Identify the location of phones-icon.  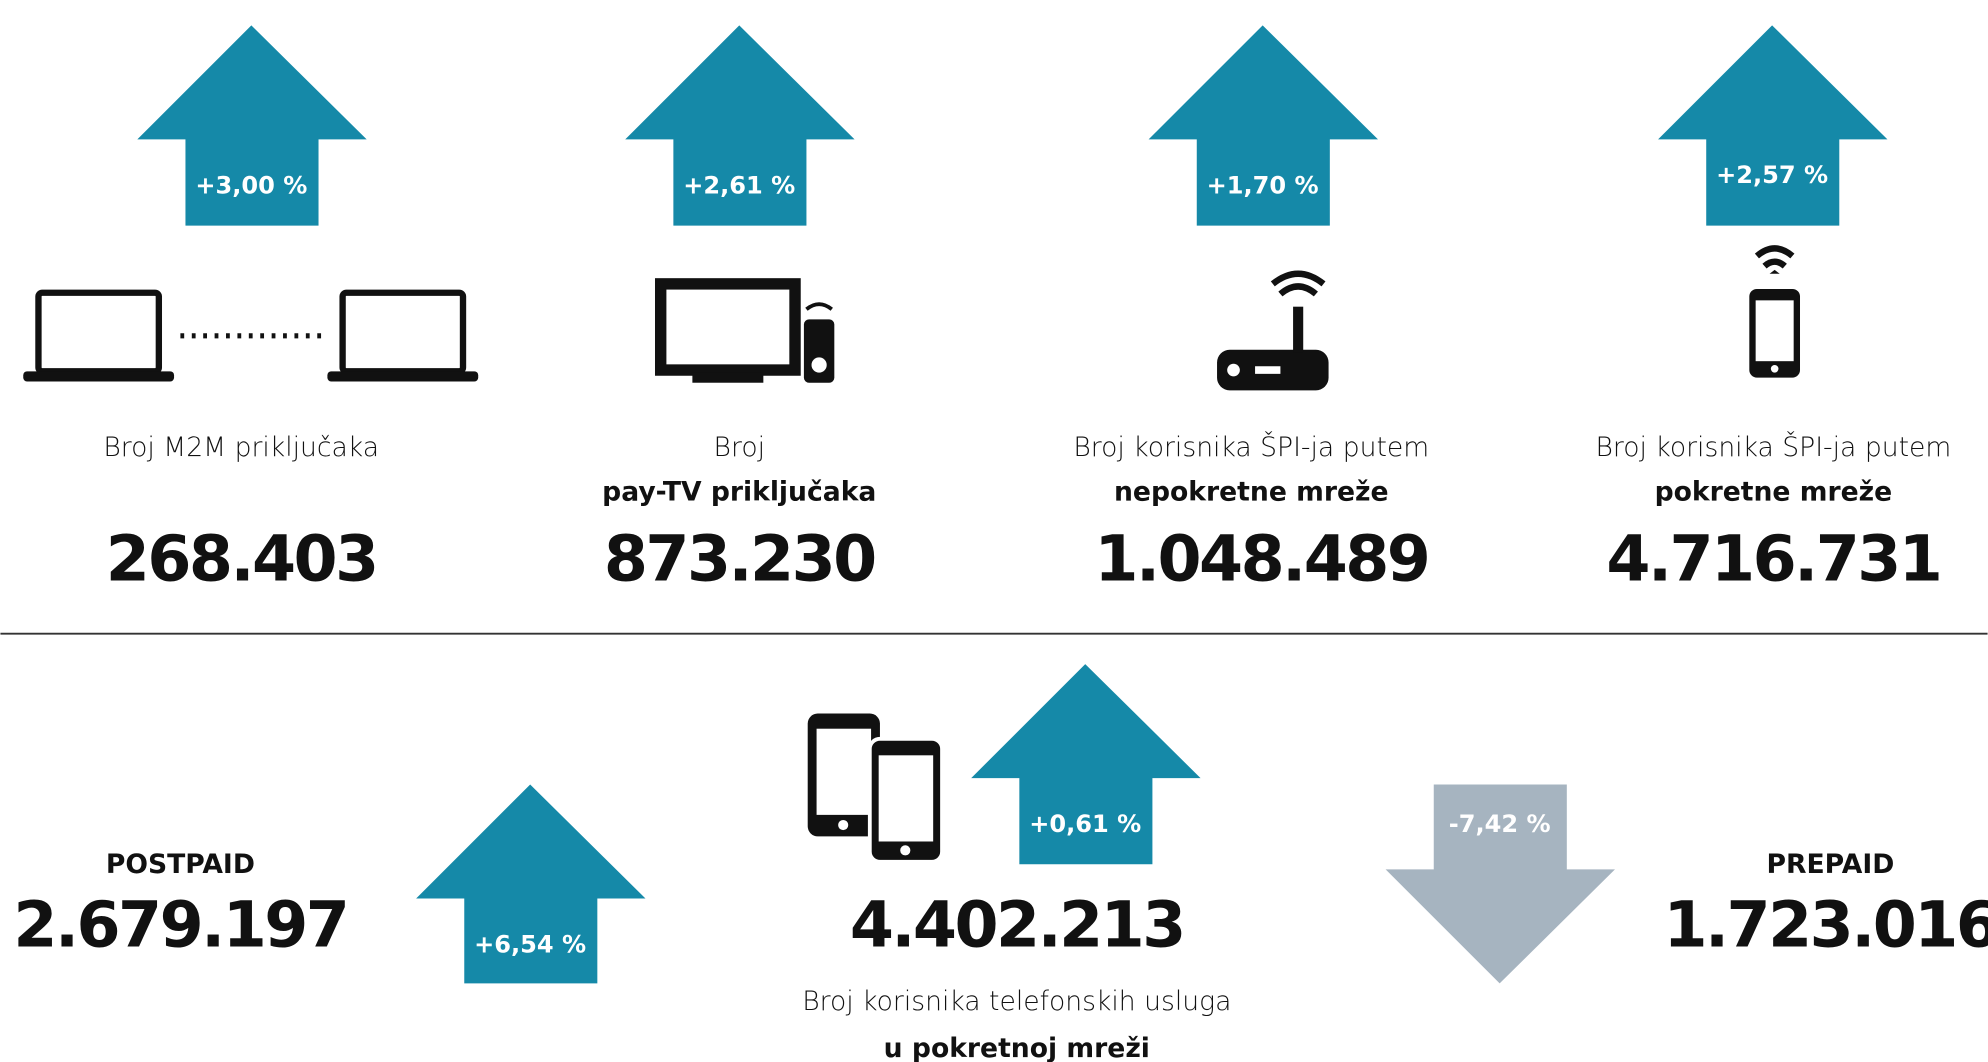
(875, 788).